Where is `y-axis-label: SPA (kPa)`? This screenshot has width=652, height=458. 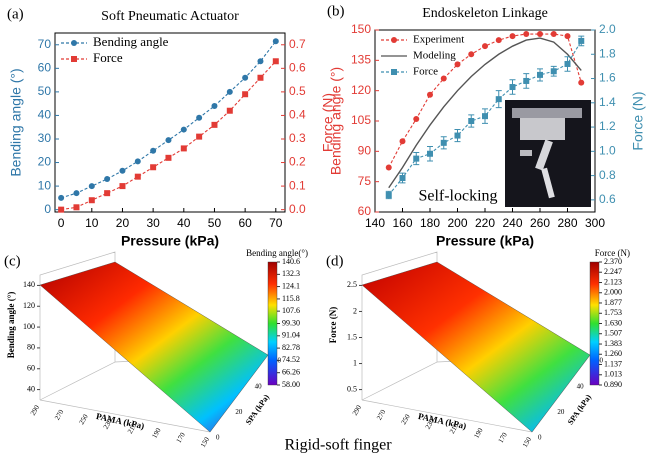
y-axis-label: SPA (kPa) is located at coordinates (258, 410).